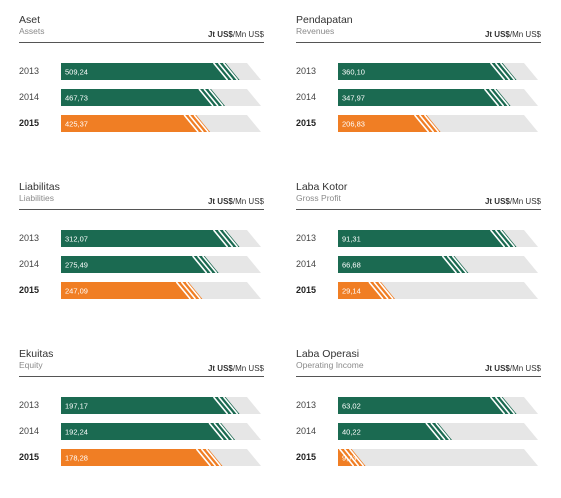 This screenshot has width=561, height=498. What do you see at coordinates (76, 239) in the screenshot?
I see `value-label: 312,07` at bounding box center [76, 239].